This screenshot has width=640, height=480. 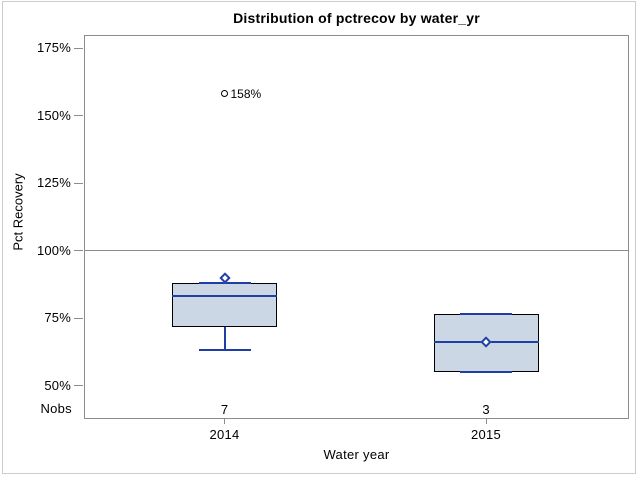 What do you see at coordinates (224, 409) in the screenshot?
I see `nobs-value-2014: 7` at bounding box center [224, 409].